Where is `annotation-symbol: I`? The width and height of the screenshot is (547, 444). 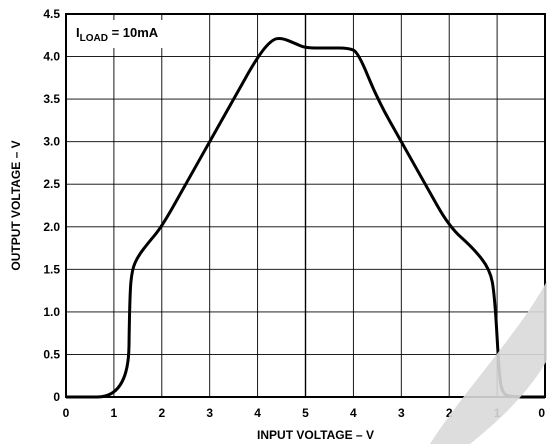 annotation-symbol: I is located at coordinates (78, 32).